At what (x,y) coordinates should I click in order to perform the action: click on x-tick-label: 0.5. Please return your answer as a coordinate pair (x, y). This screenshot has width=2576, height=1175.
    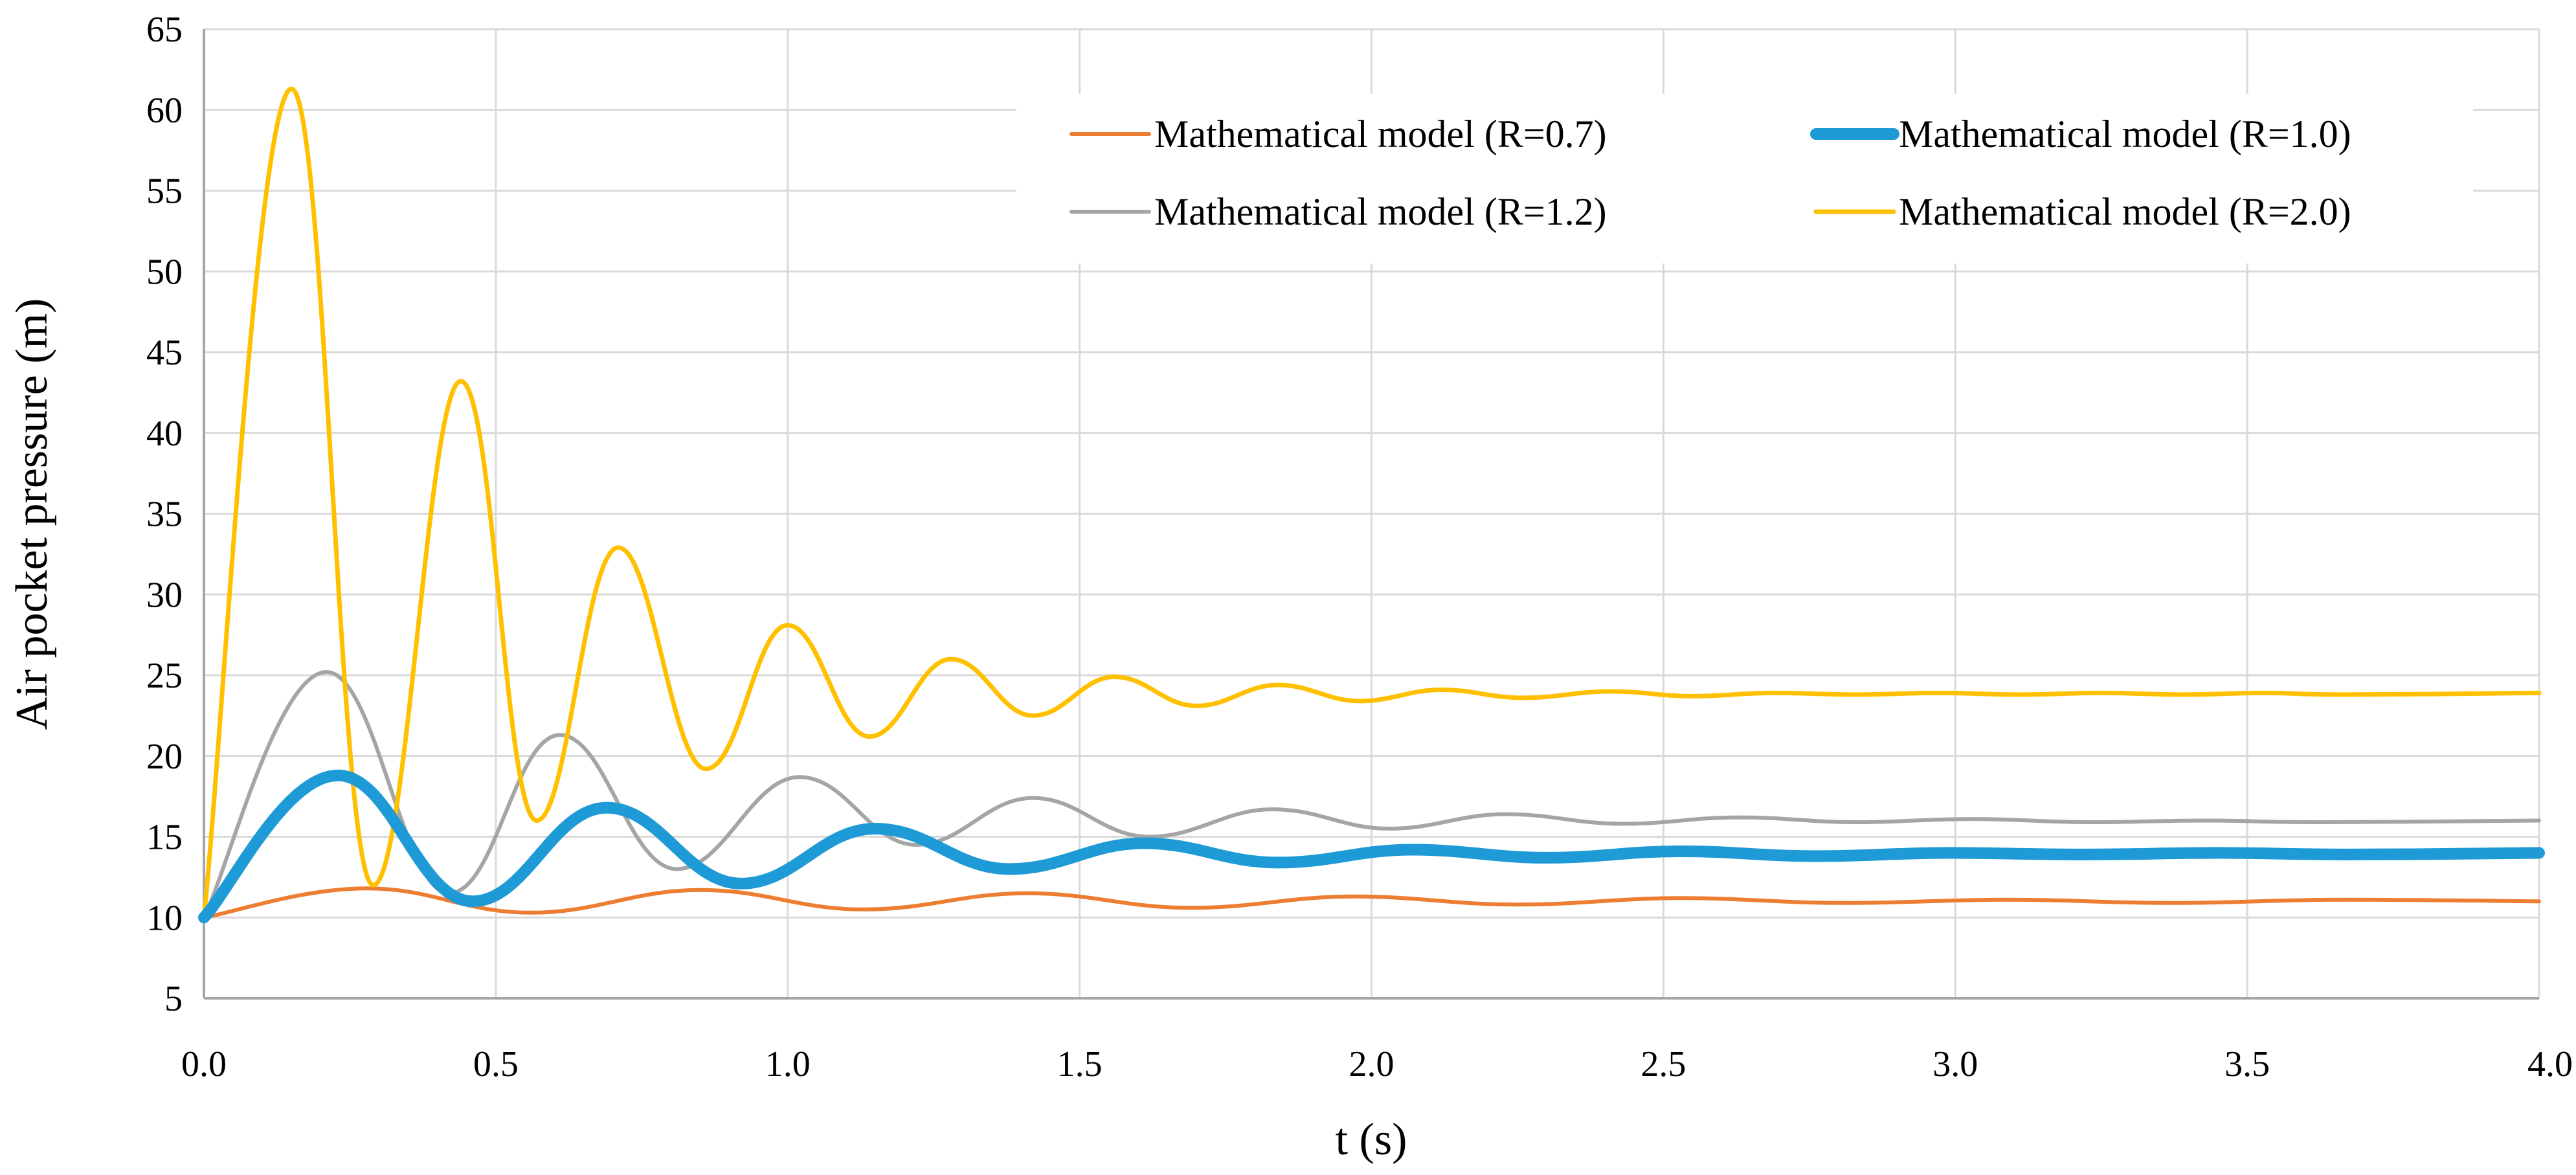
    Looking at the image, I should click on (496, 1064).